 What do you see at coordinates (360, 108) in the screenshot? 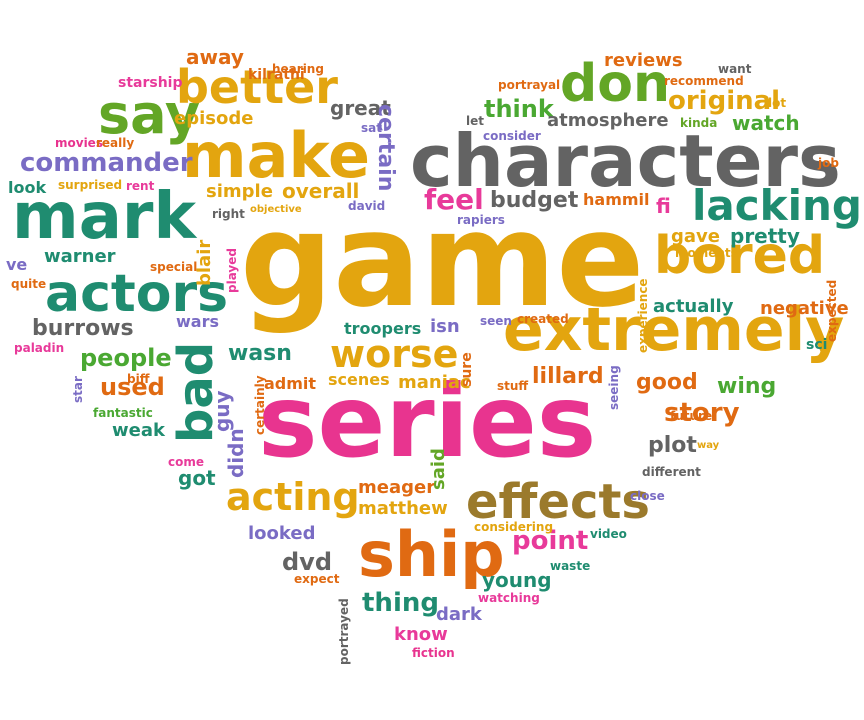
I see `word-great: great` at bounding box center [360, 108].